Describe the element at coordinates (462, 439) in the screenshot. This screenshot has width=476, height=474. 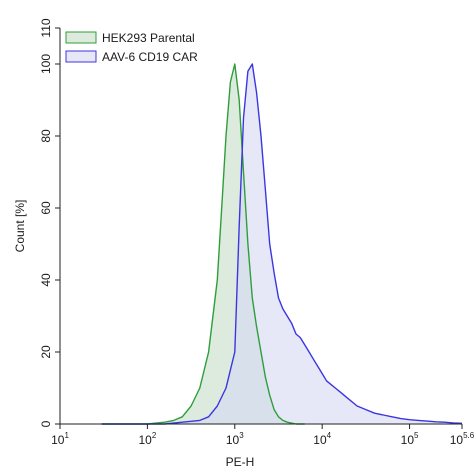
I see `x-tick-label: 105.6` at that location.